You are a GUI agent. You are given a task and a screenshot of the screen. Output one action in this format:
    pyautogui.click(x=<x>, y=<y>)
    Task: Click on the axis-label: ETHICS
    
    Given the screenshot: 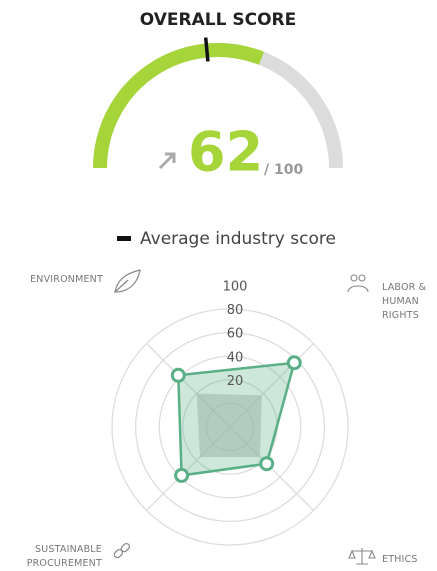 What is the action you would take?
    pyautogui.click(x=400, y=559)
    